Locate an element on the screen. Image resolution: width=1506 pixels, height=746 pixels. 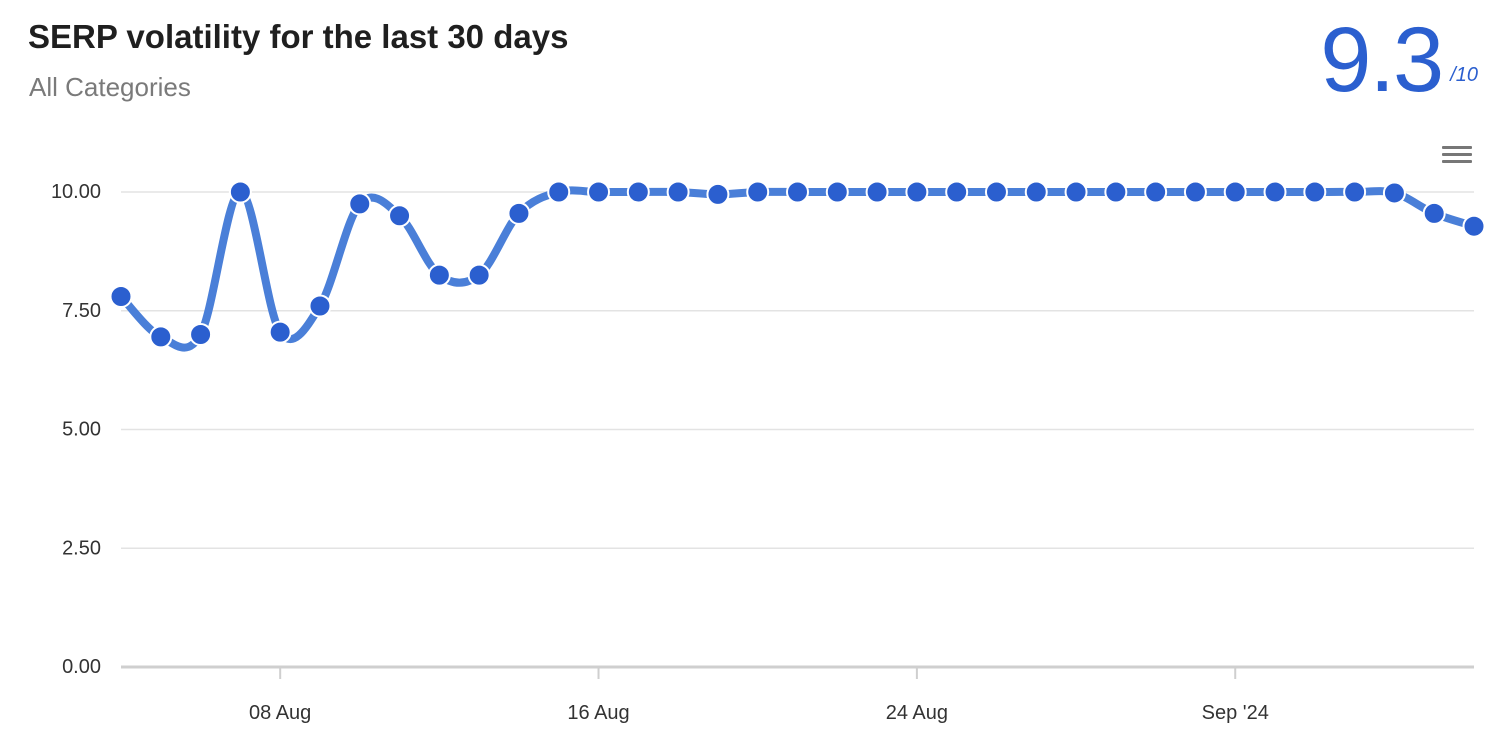
x-tick-label: 08 Aug is located at coordinates (280, 713).